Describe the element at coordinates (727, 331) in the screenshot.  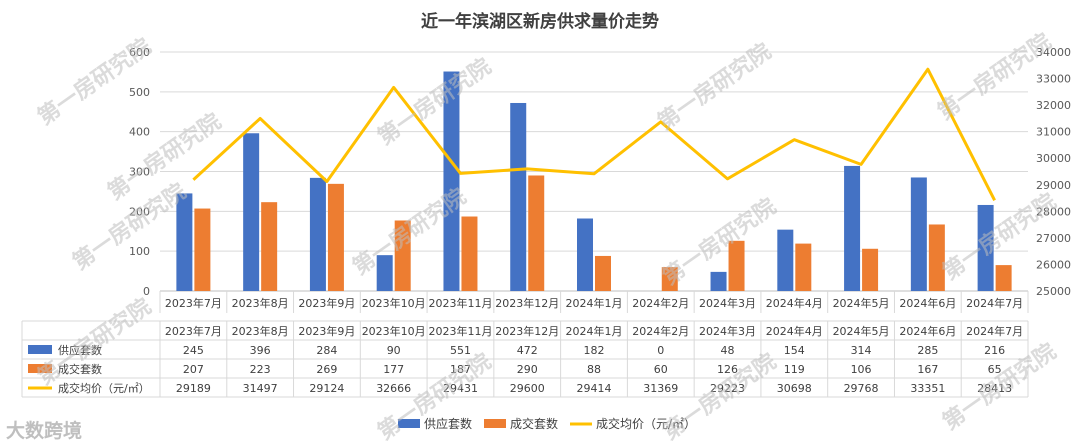
I see `table-header-cell: 2024年3月` at that location.